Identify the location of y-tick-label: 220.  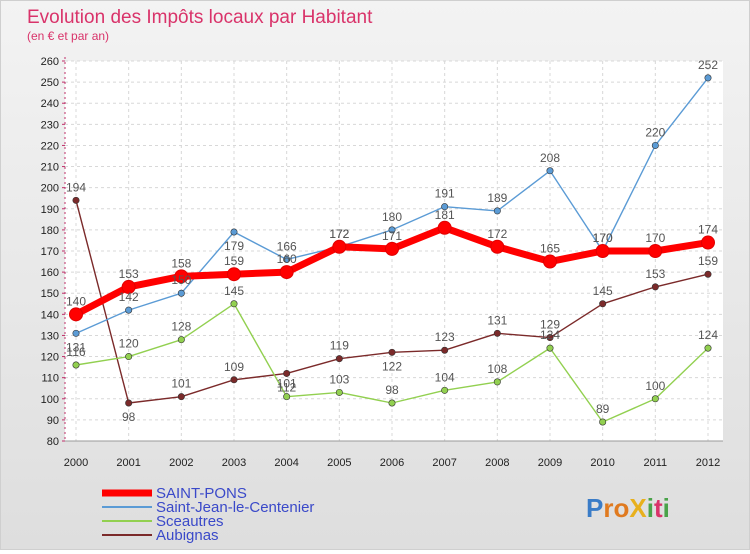
(50, 146).